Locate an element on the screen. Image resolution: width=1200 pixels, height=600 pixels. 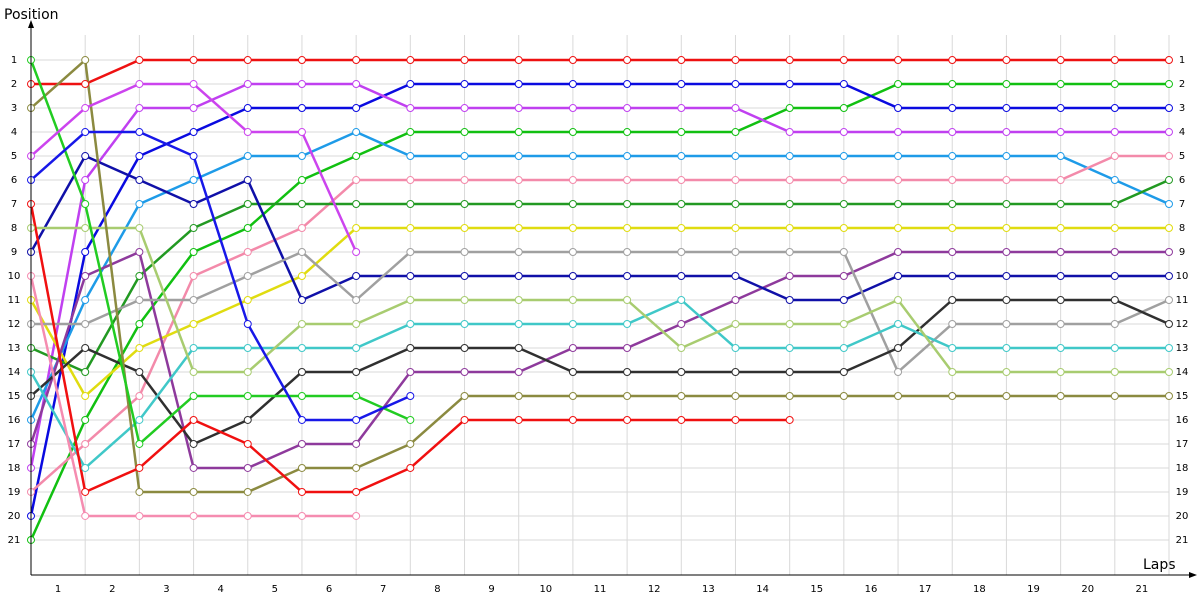
y-tick-label: 15 is located at coordinates (14, 396).